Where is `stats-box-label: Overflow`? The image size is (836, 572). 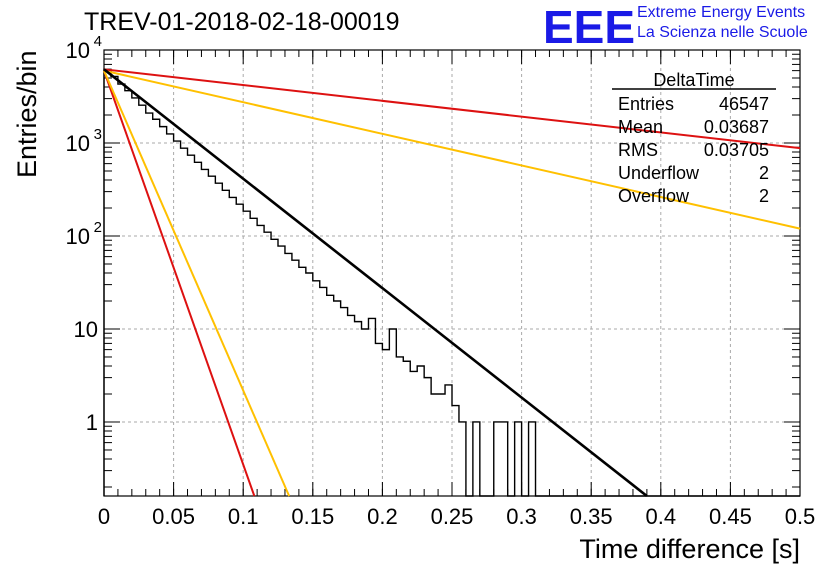
stats-box-label: Overflow is located at coordinates (654, 196).